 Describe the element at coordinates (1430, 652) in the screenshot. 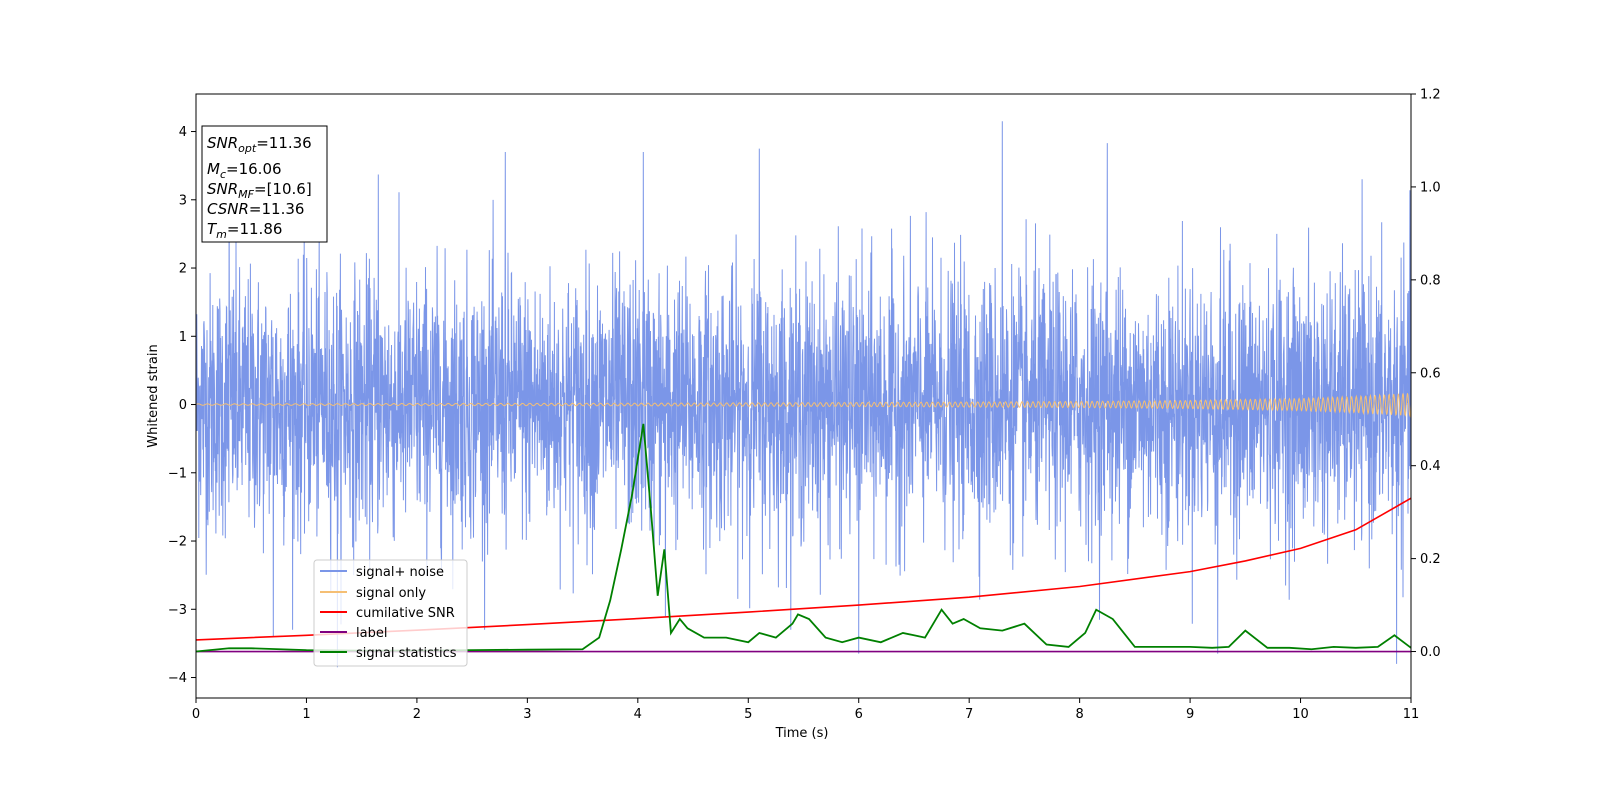

I see `y2-tick-label: 0.0` at that location.